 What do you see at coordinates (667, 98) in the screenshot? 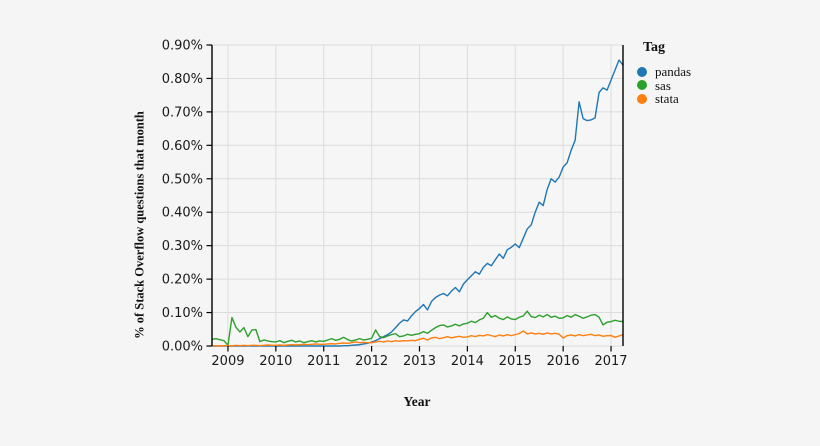
I see `legend-label: stata` at bounding box center [667, 98].